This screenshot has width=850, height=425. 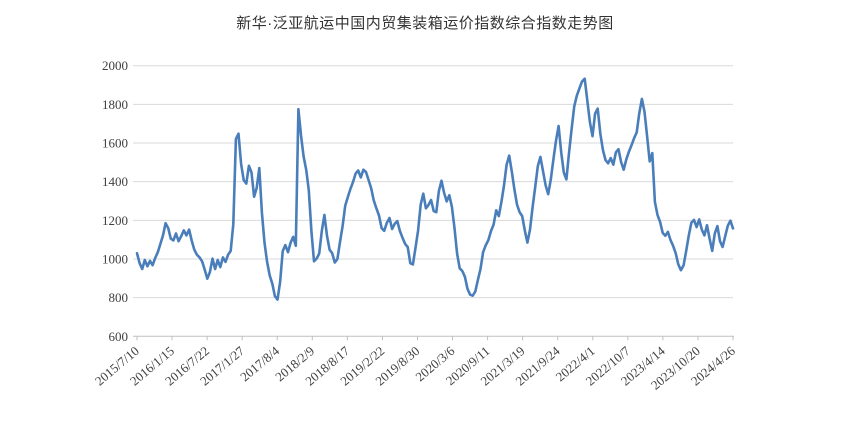 I want to click on y-axis-labels: 600 800 1000 1200 1400 1600 1800 2000, so click(x=115, y=201).